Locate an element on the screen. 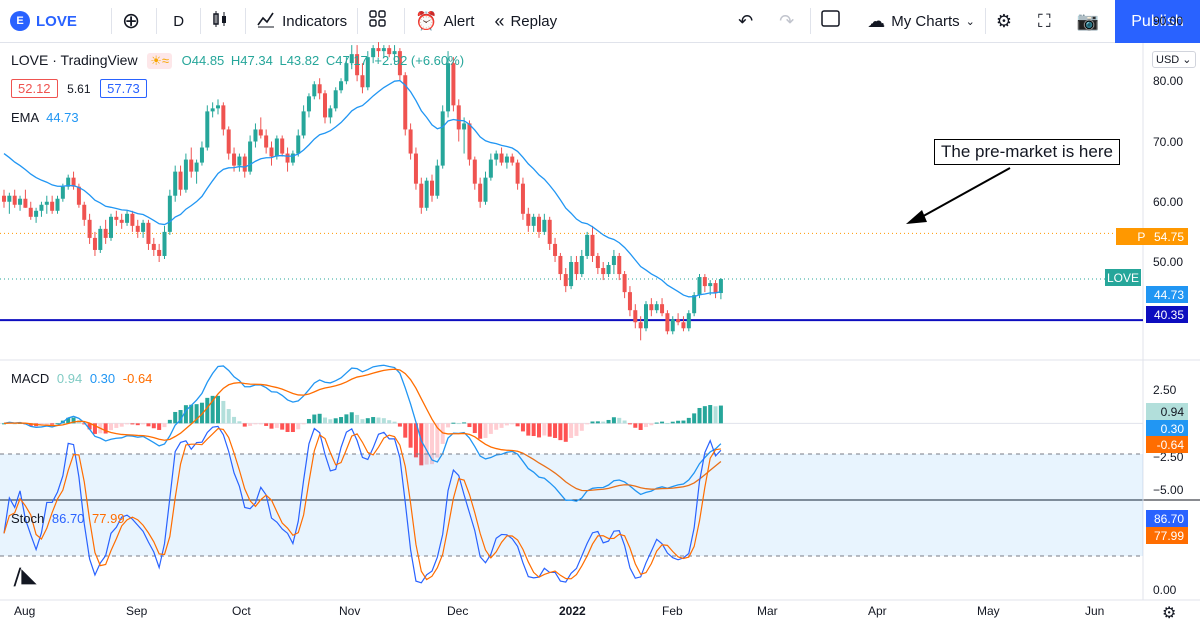 The image size is (1200, 624). alarm-clock-icon: ⏰ is located at coordinates (426, 20).